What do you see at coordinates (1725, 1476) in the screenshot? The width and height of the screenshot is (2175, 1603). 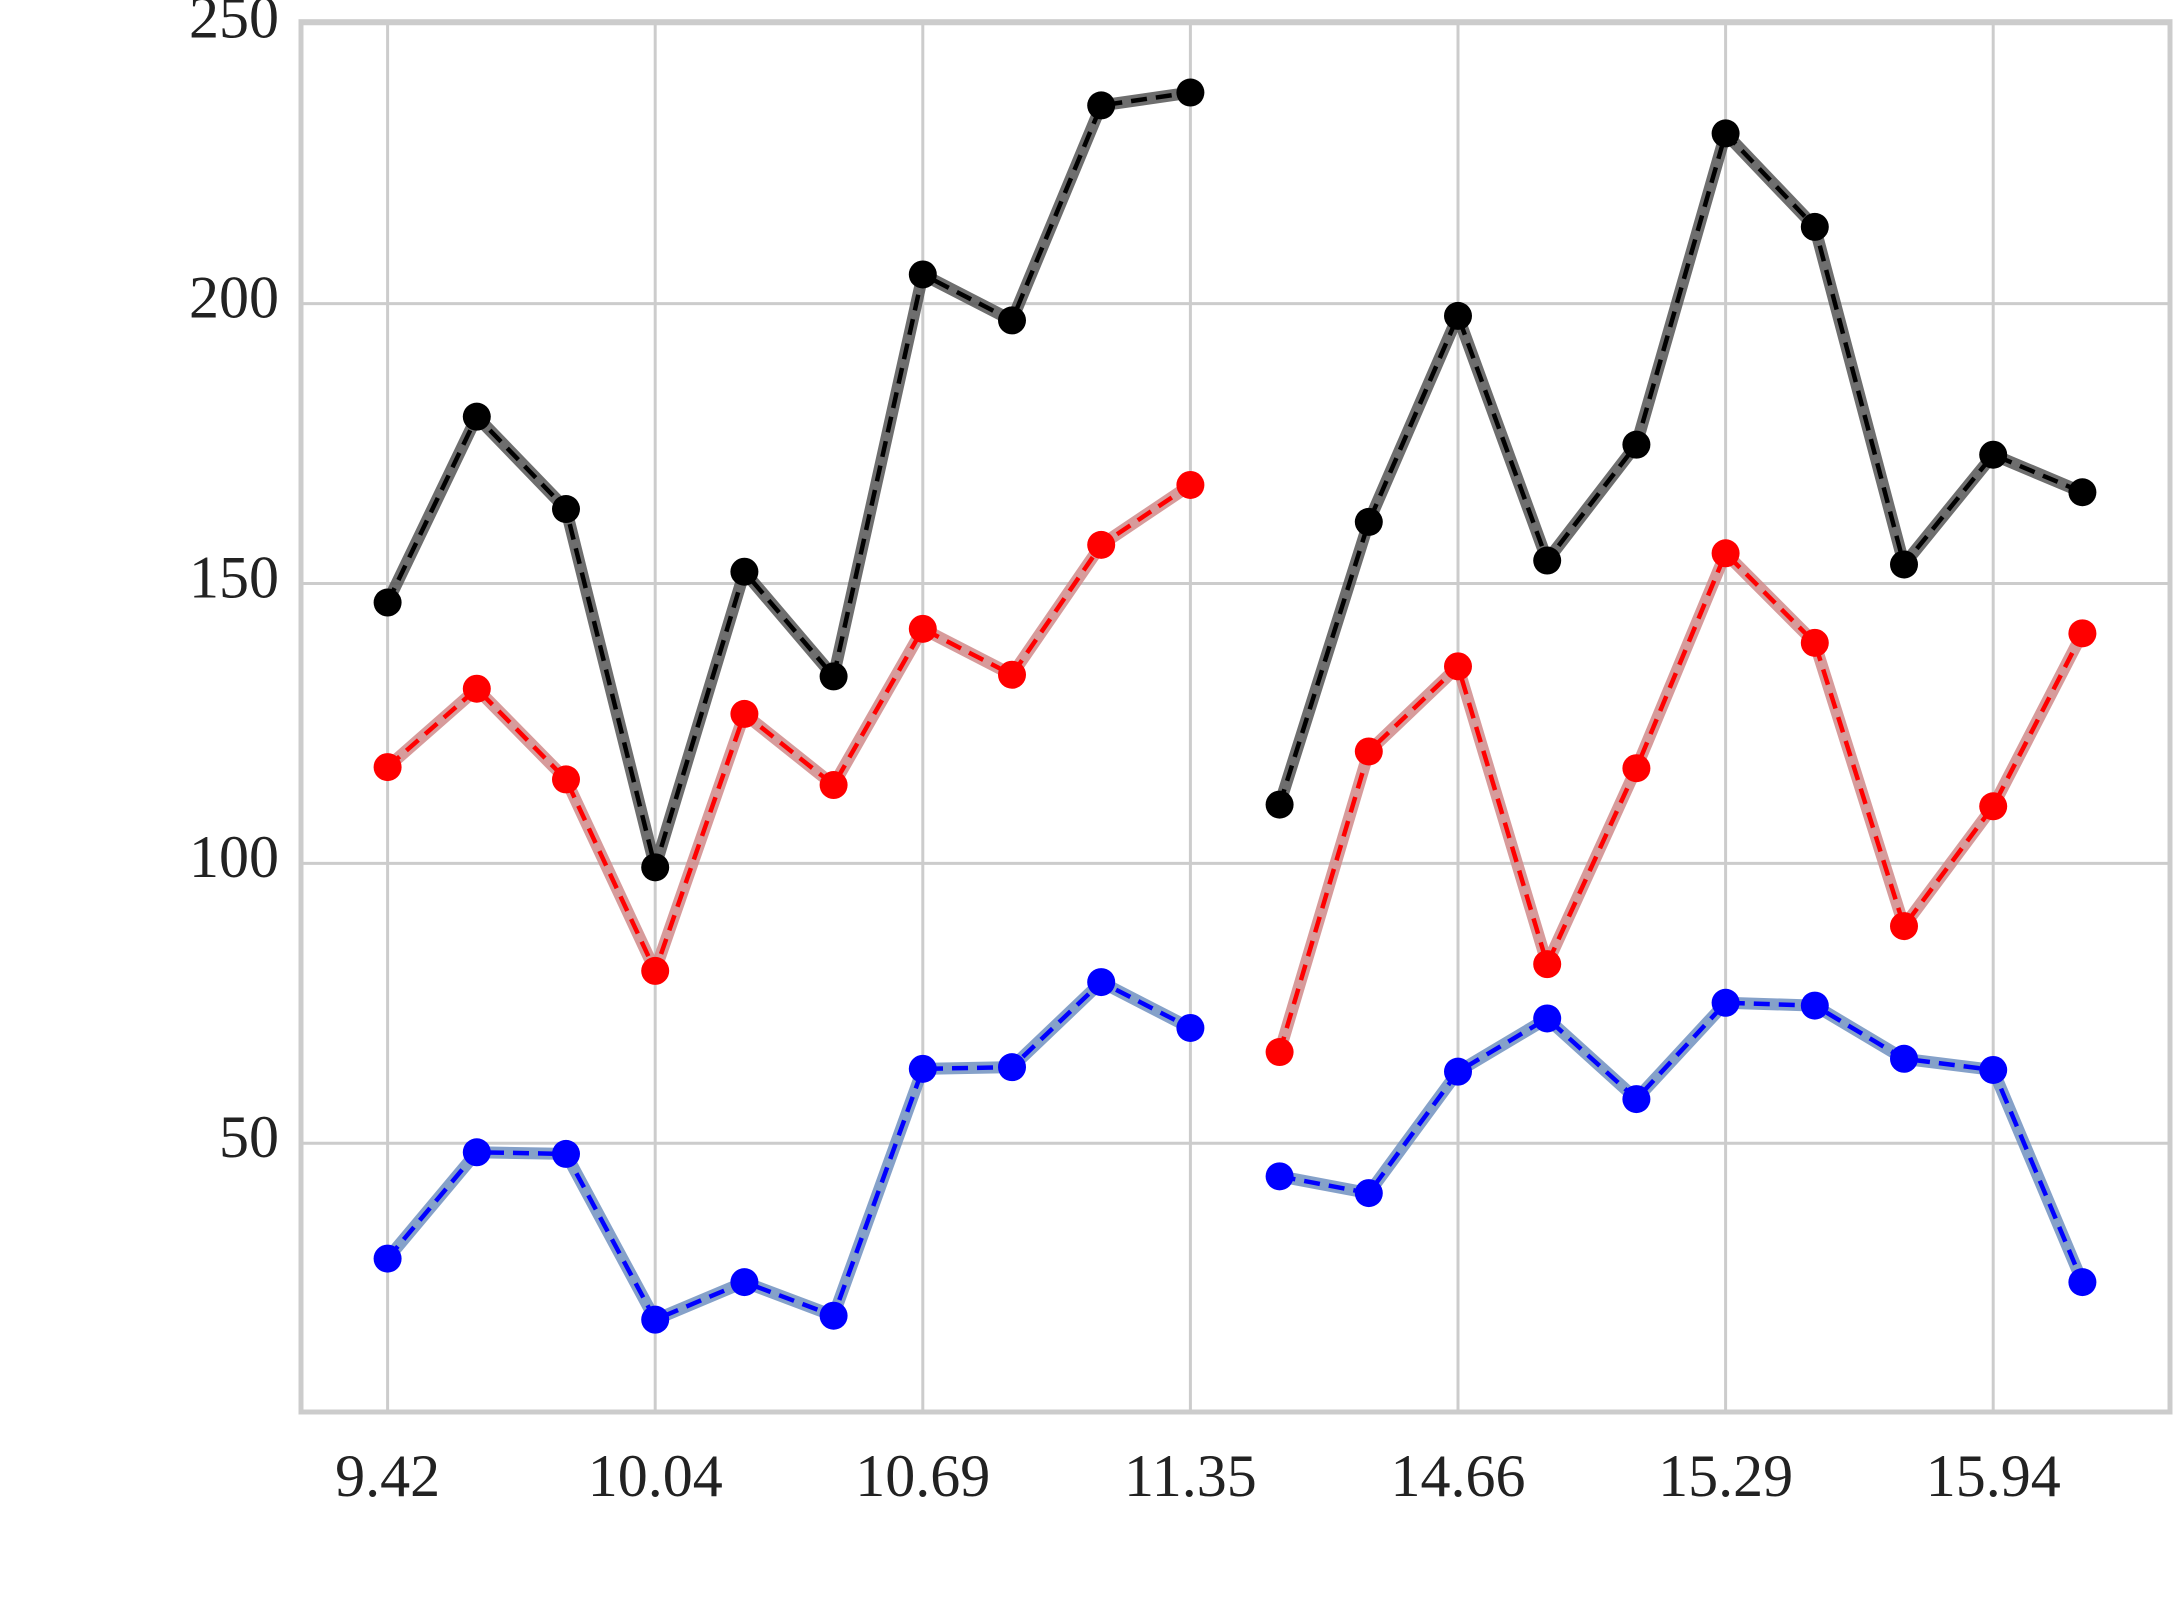 I see `x-tick-label: 15.29` at bounding box center [1725, 1476].